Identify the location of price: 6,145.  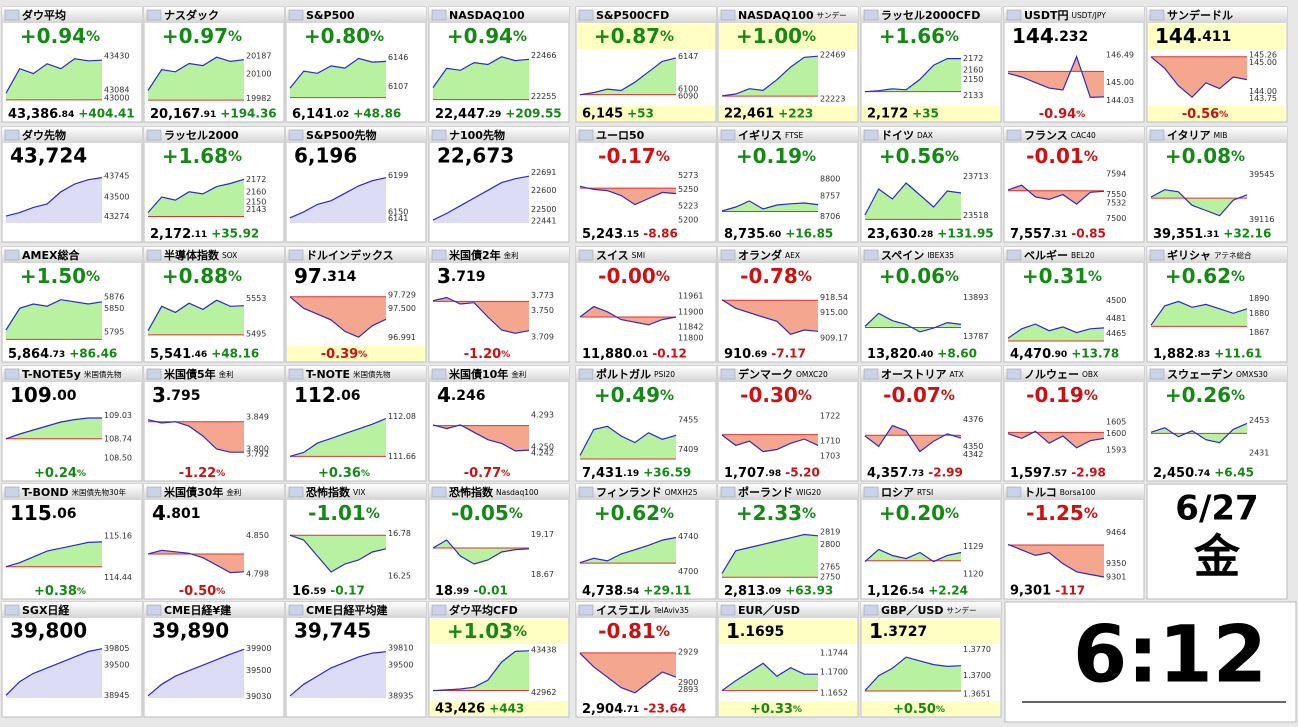
(602, 114).